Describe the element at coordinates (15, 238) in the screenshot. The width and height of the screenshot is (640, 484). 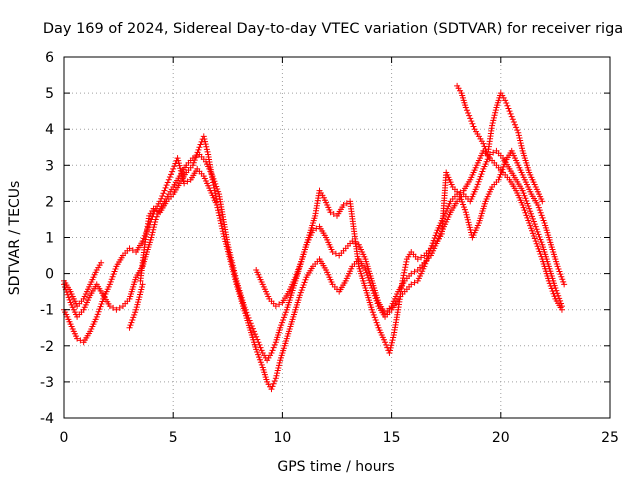
I see `y-axis-label: SDTVAR / TECUs` at that location.